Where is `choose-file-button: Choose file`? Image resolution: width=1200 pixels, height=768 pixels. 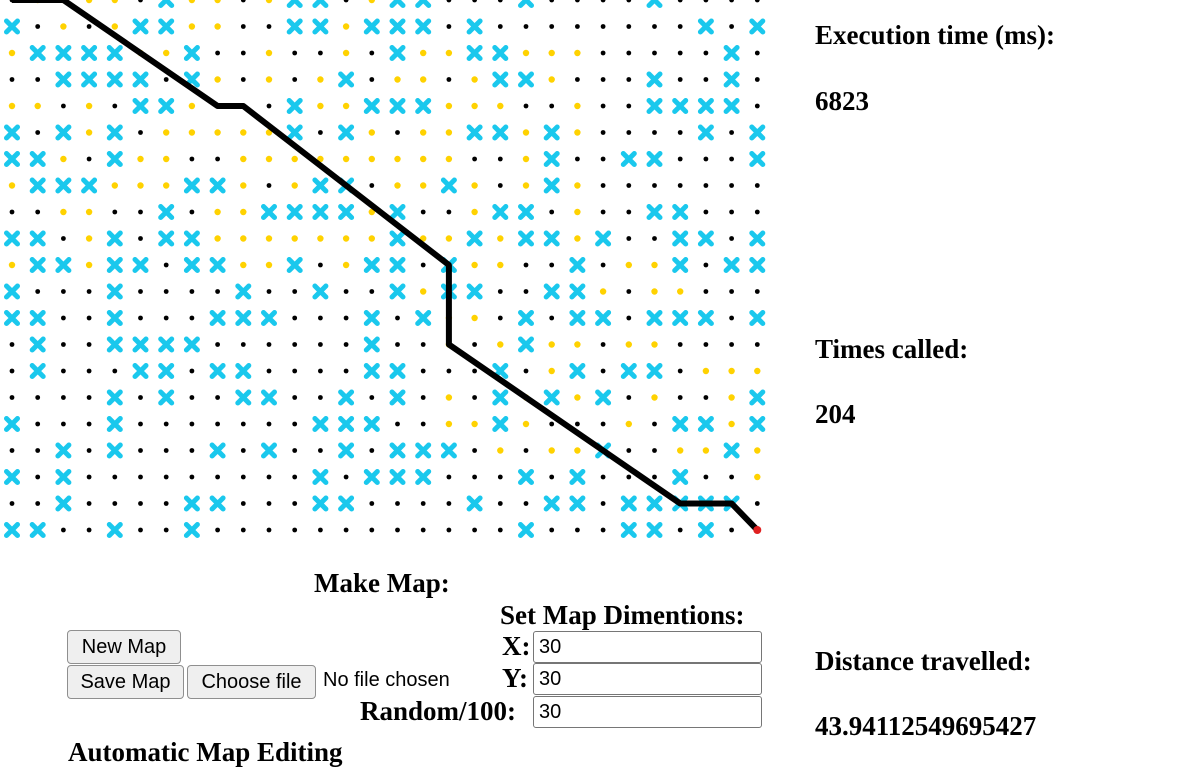 choose-file-button: Choose file is located at coordinates (251, 682).